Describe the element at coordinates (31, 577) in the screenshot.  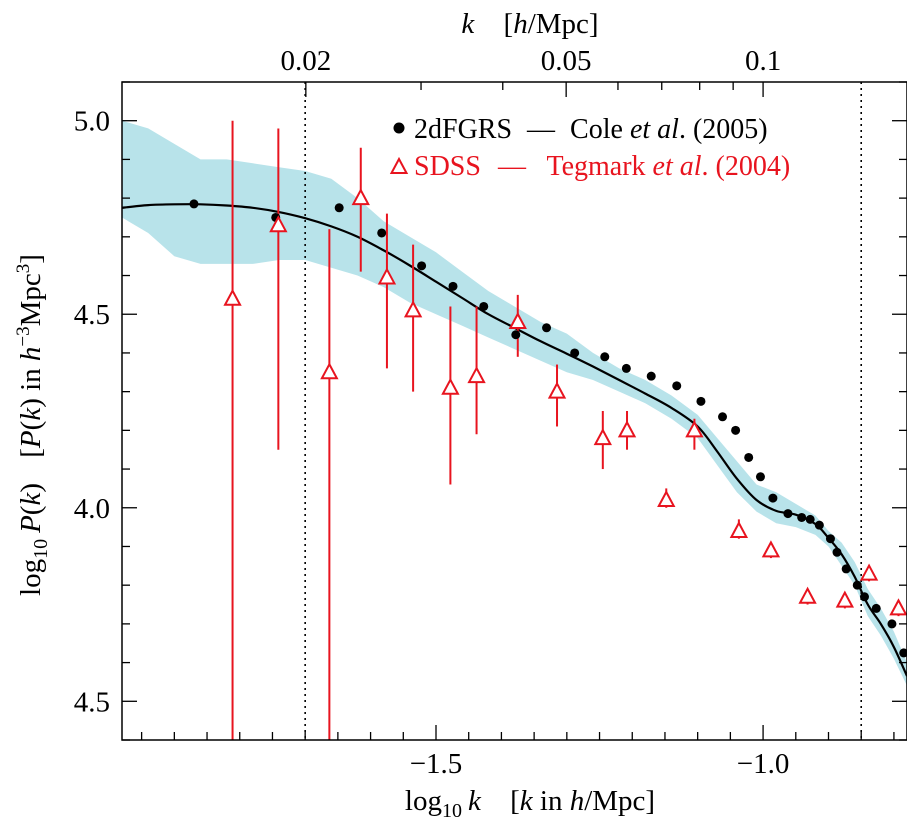
I see `y-axis-label-log: log` at that location.